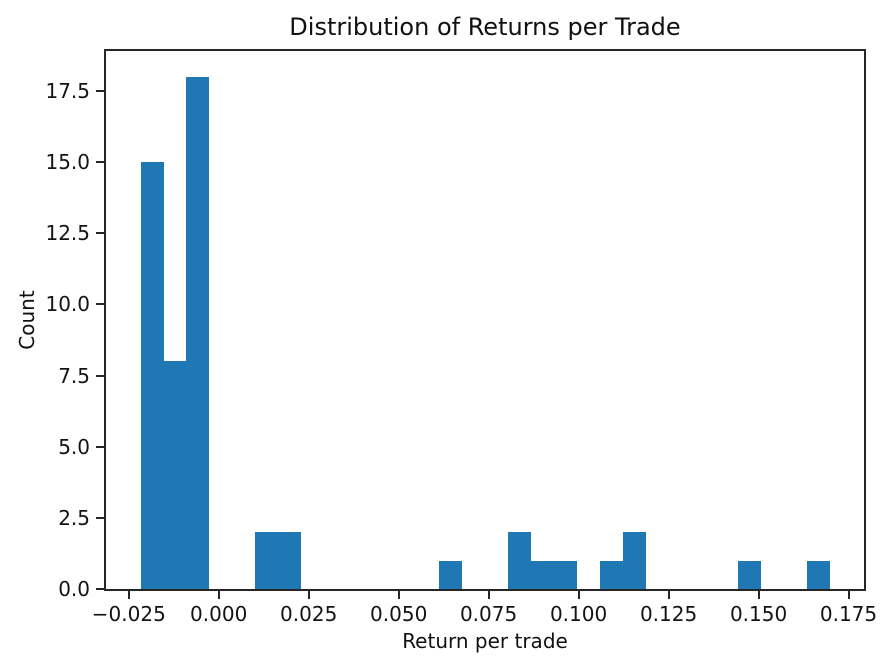  I want to click on x-tick-label: 0.125, so click(668, 614).